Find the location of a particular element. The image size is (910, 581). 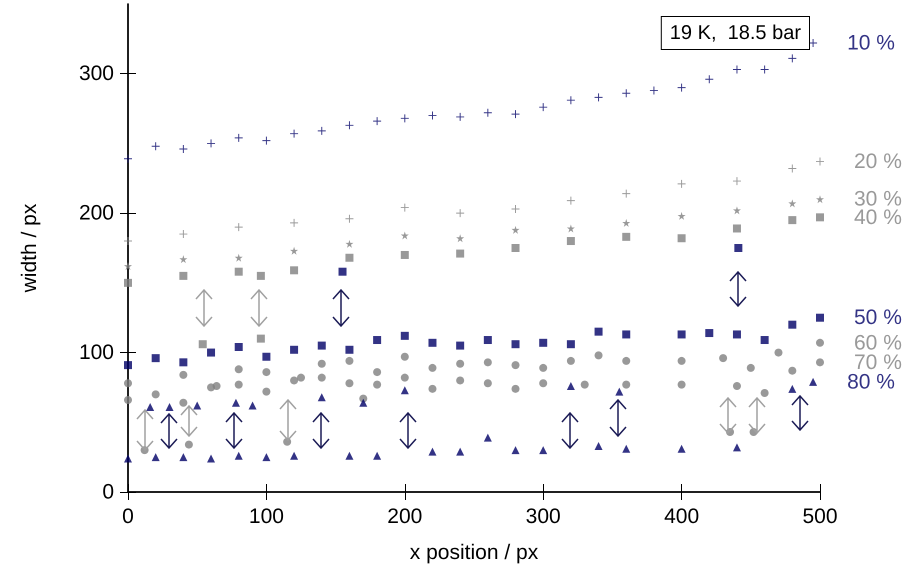

y-axis-title: width / px is located at coordinates (29, 248).